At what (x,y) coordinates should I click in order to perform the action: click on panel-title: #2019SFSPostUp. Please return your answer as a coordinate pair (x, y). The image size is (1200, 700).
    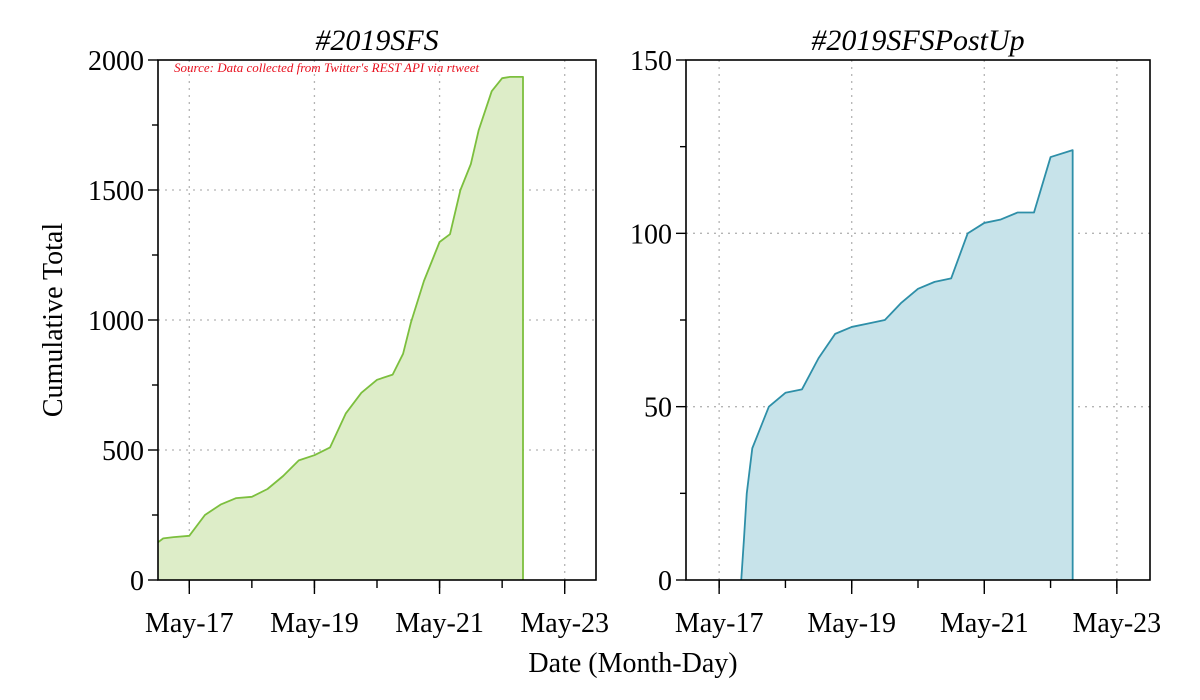
    Looking at the image, I should click on (917, 40).